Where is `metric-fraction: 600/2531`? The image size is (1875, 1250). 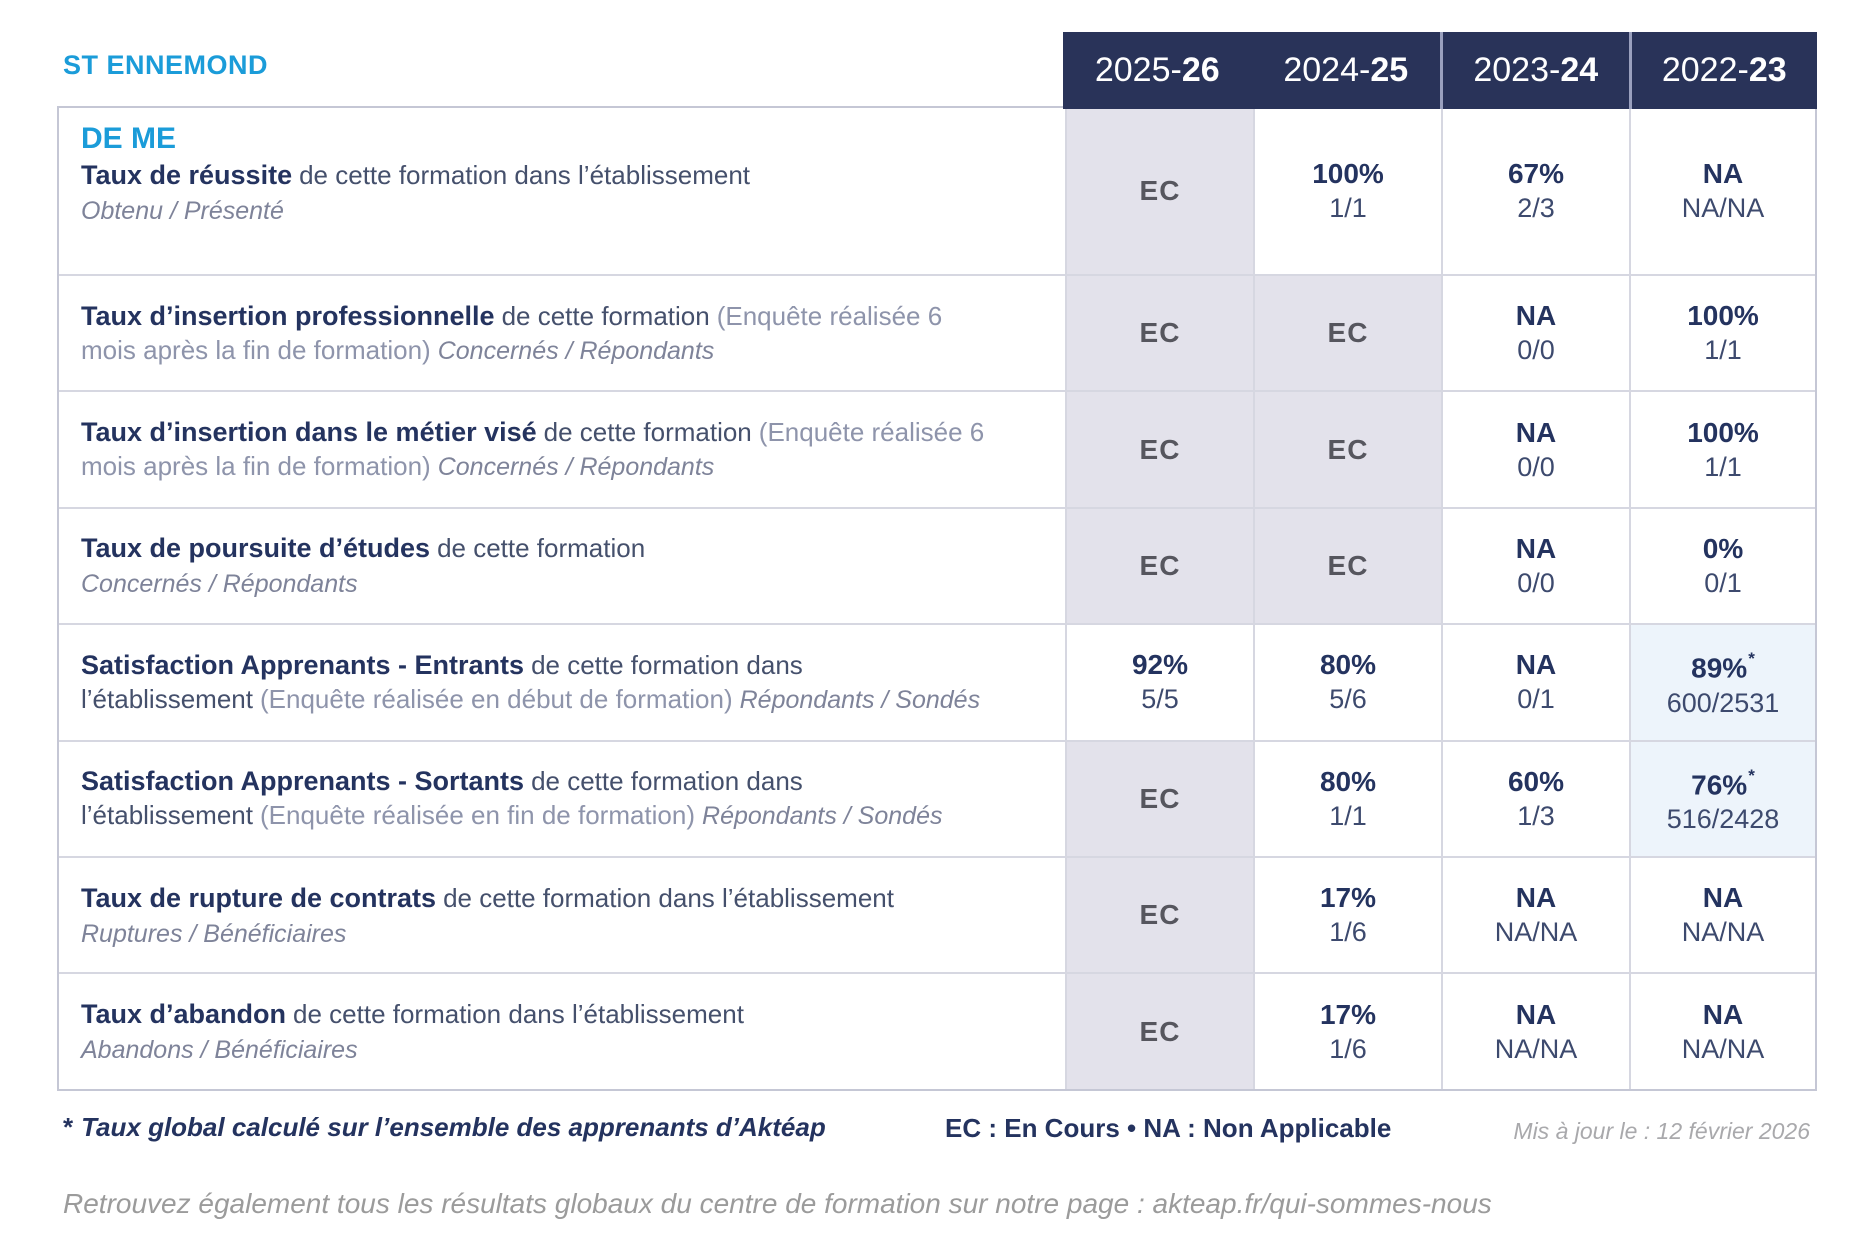 metric-fraction: 600/2531 is located at coordinates (1723, 702).